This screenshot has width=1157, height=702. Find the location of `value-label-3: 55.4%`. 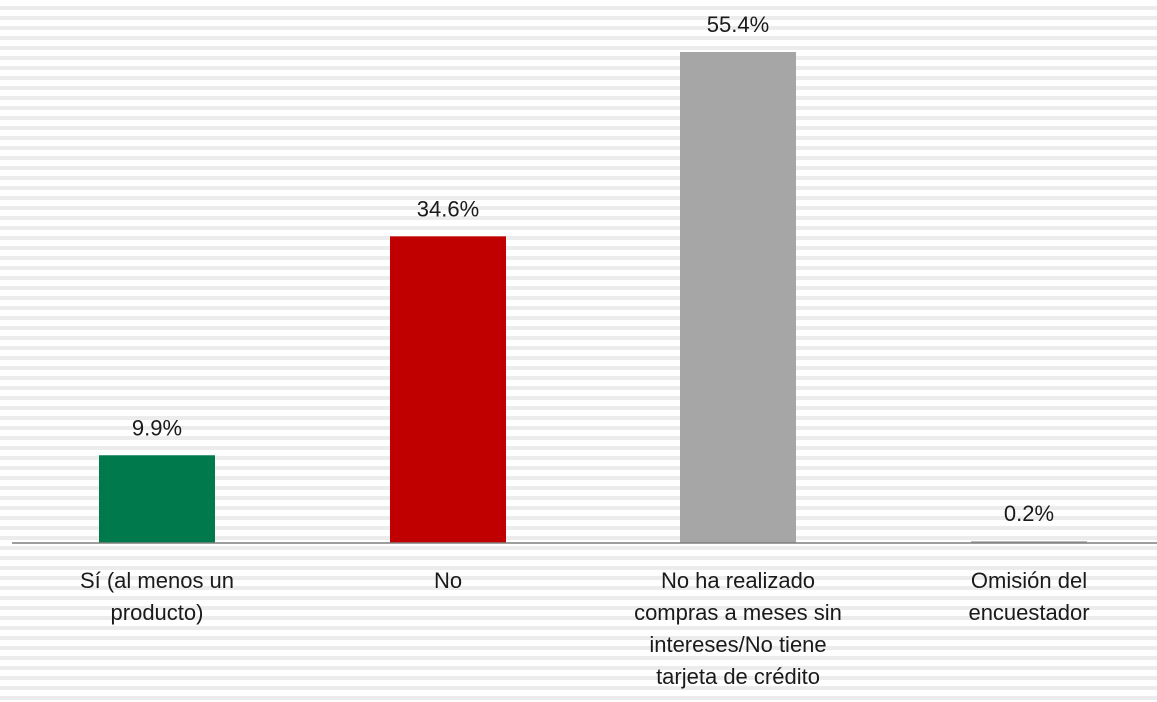

value-label-3: 55.4% is located at coordinates (738, 24).